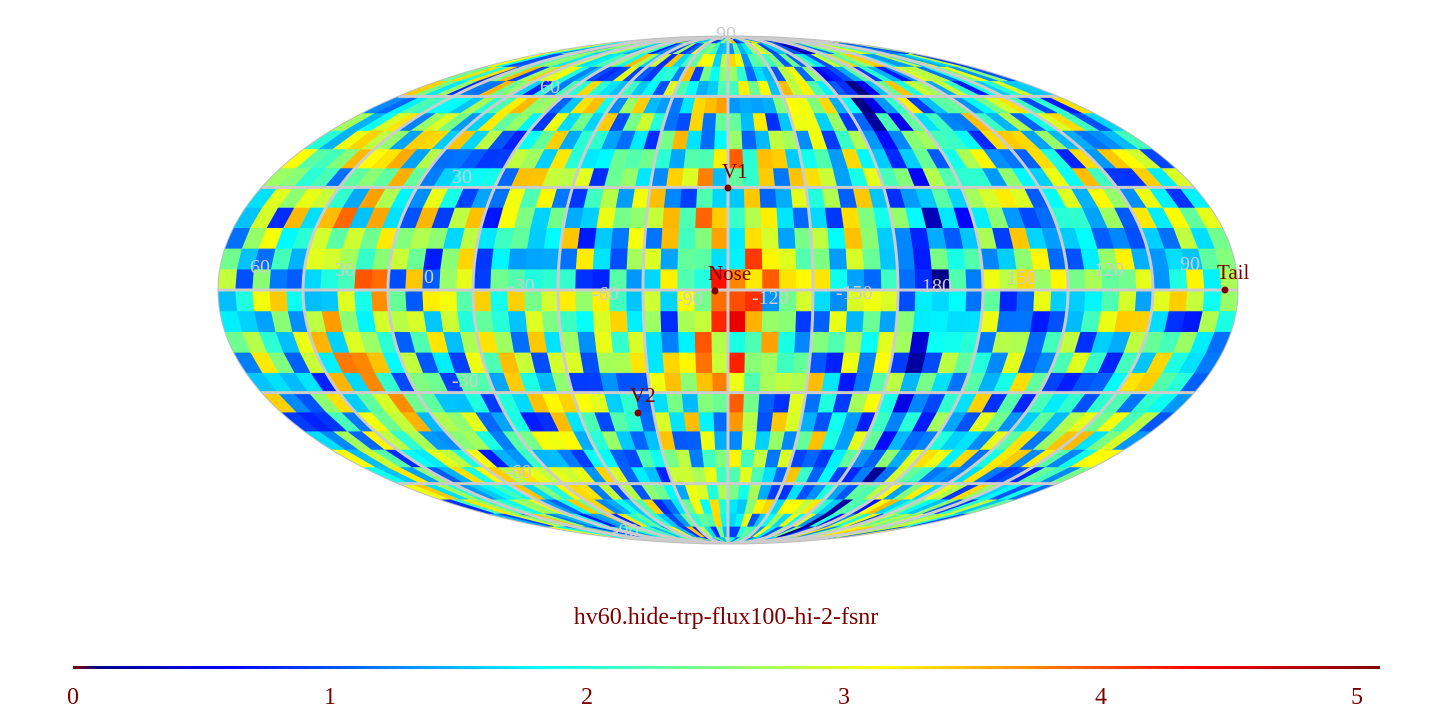 Image resolution: width=1452 pixels, height=728 pixels. What do you see at coordinates (689, 299) in the screenshot?
I see `longitude-label: -90` at bounding box center [689, 299].